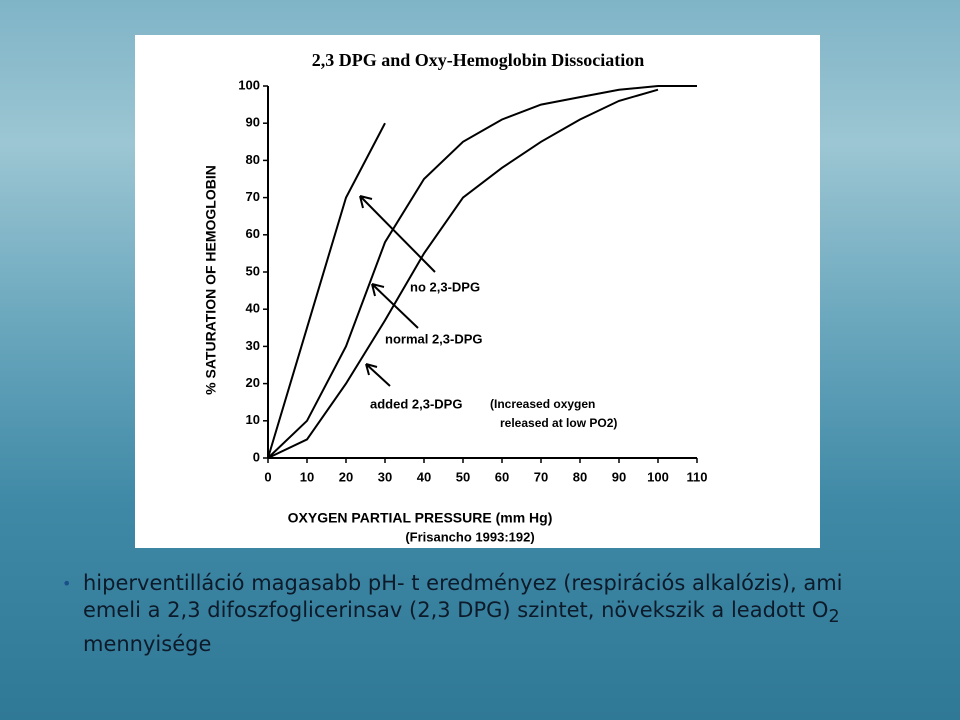 The height and width of the screenshot is (720, 960). What do you see at coordinates (834, 617) in the screenshot?
I see `subscript: 2` at bounding box center [834, 617].